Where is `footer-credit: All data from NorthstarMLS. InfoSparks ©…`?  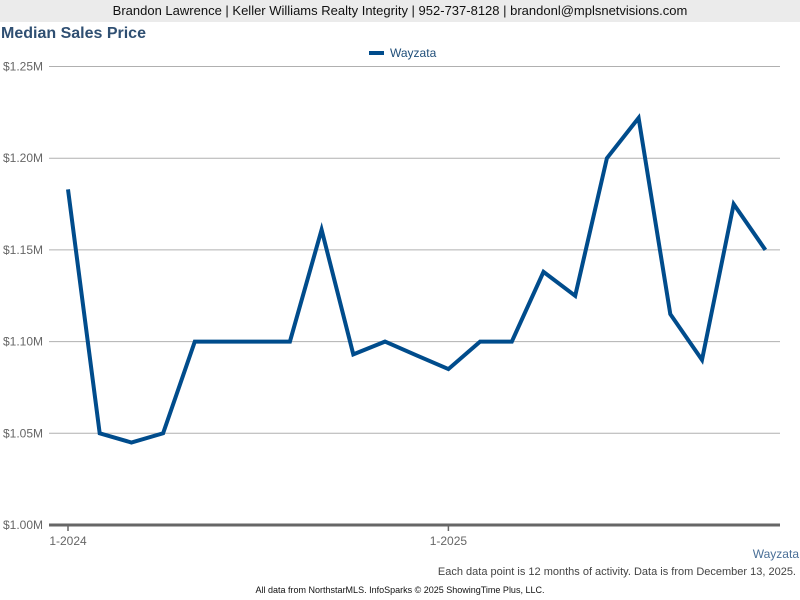
footer-credit: All data from NorthstarMLS. InfoSparks ©… is located at coordinates (400, 590).